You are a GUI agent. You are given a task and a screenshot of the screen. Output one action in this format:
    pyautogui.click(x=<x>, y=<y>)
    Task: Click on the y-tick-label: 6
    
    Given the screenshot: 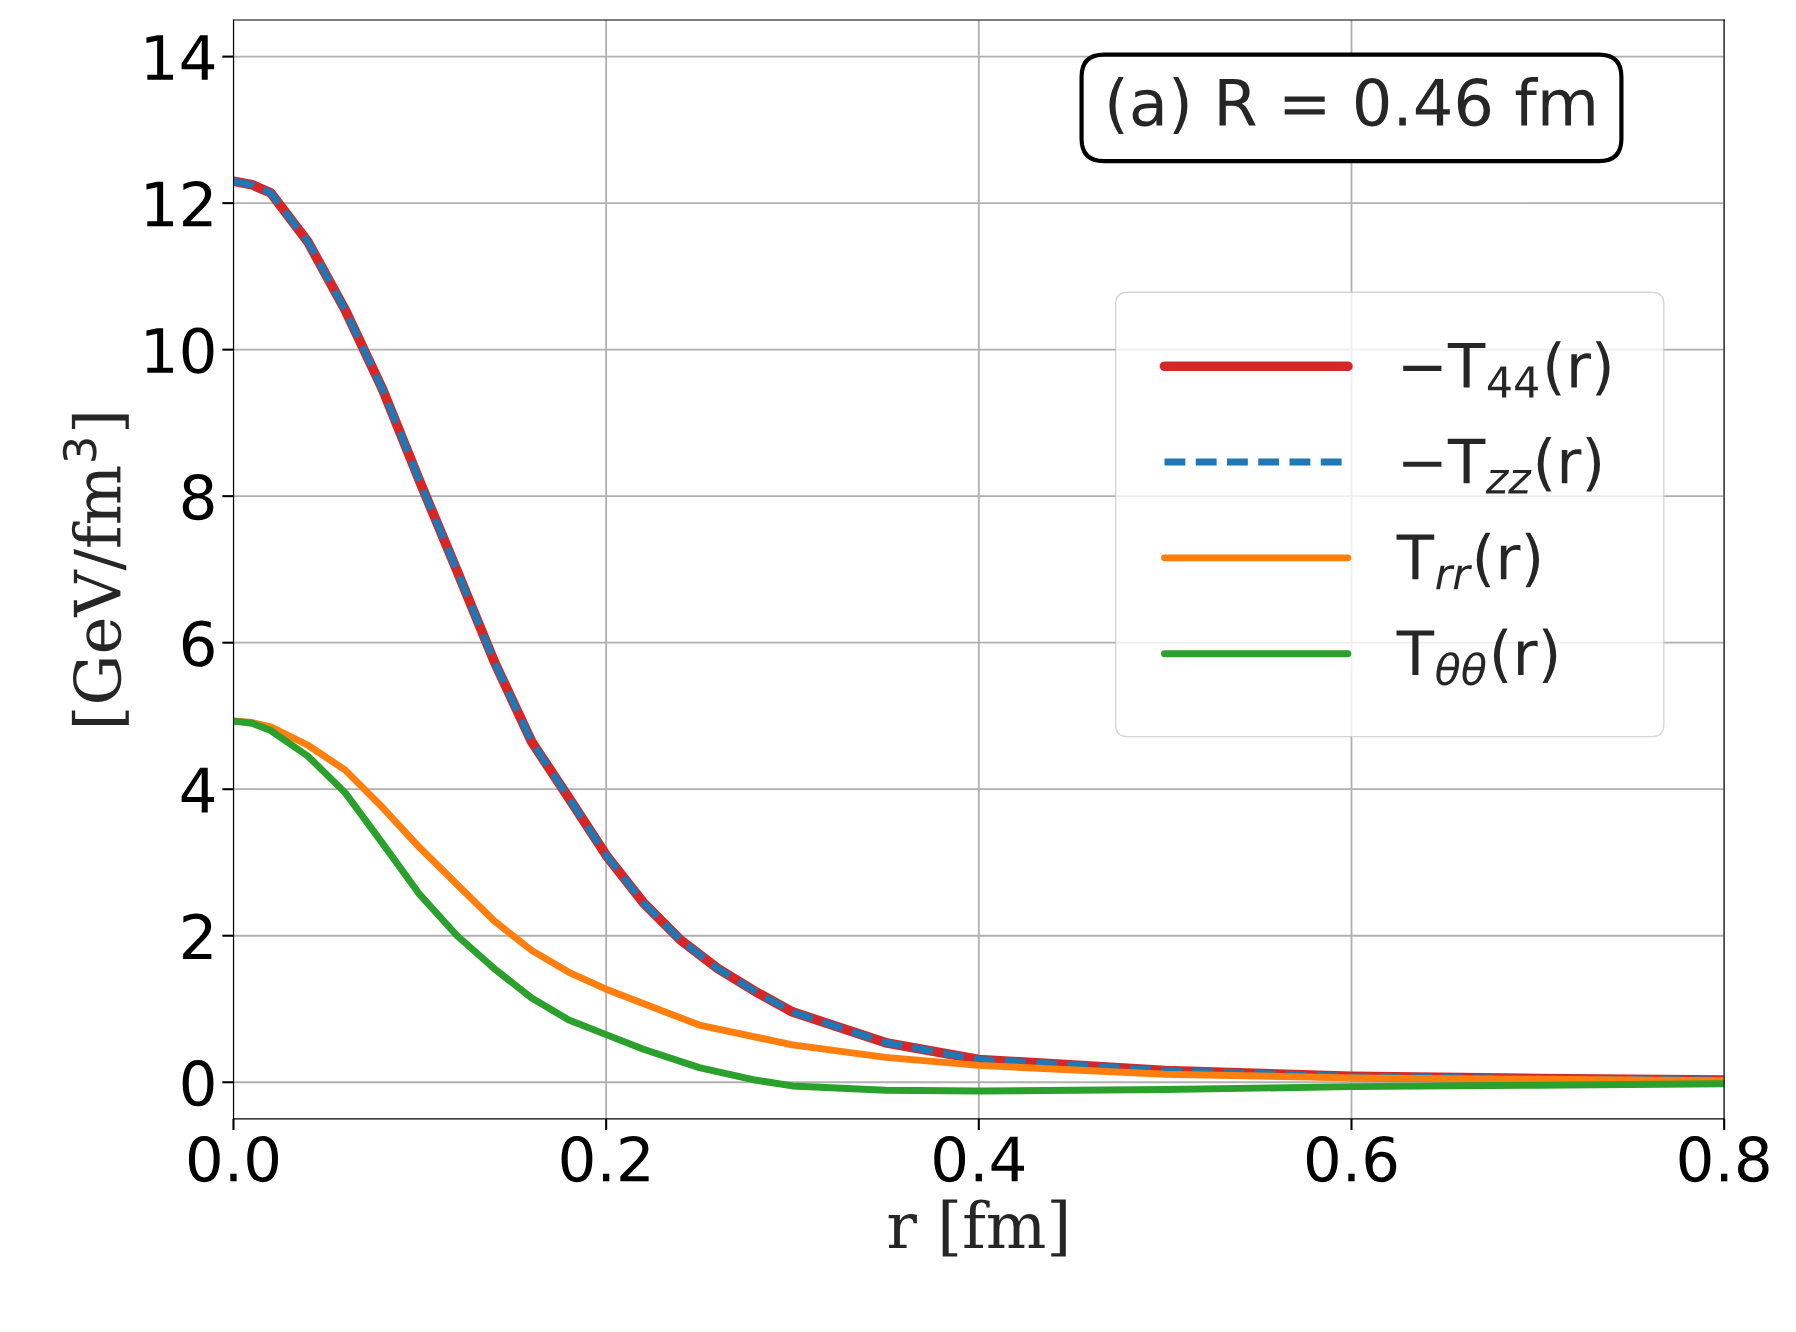 What is the action you would take?
    pyautogui.click(x=198, y=643)
    